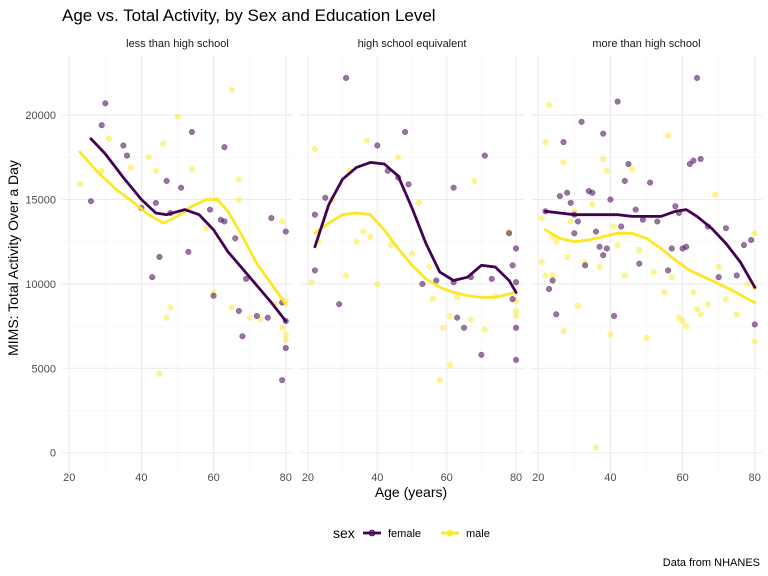 The height and width of the screenshot is (576, 768). I want to click on x-axis-label: Age (years), so click(411, 492).